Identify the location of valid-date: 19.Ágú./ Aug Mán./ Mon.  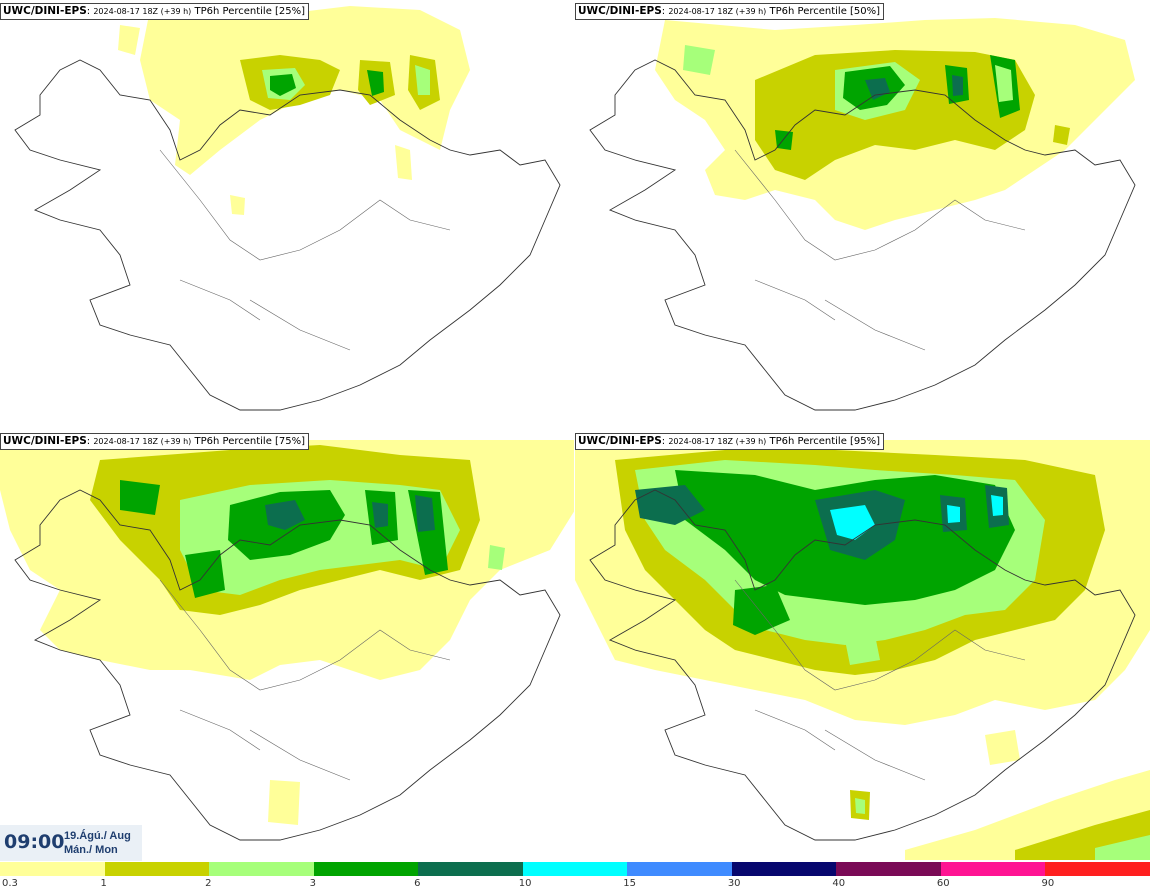
(97, 843).